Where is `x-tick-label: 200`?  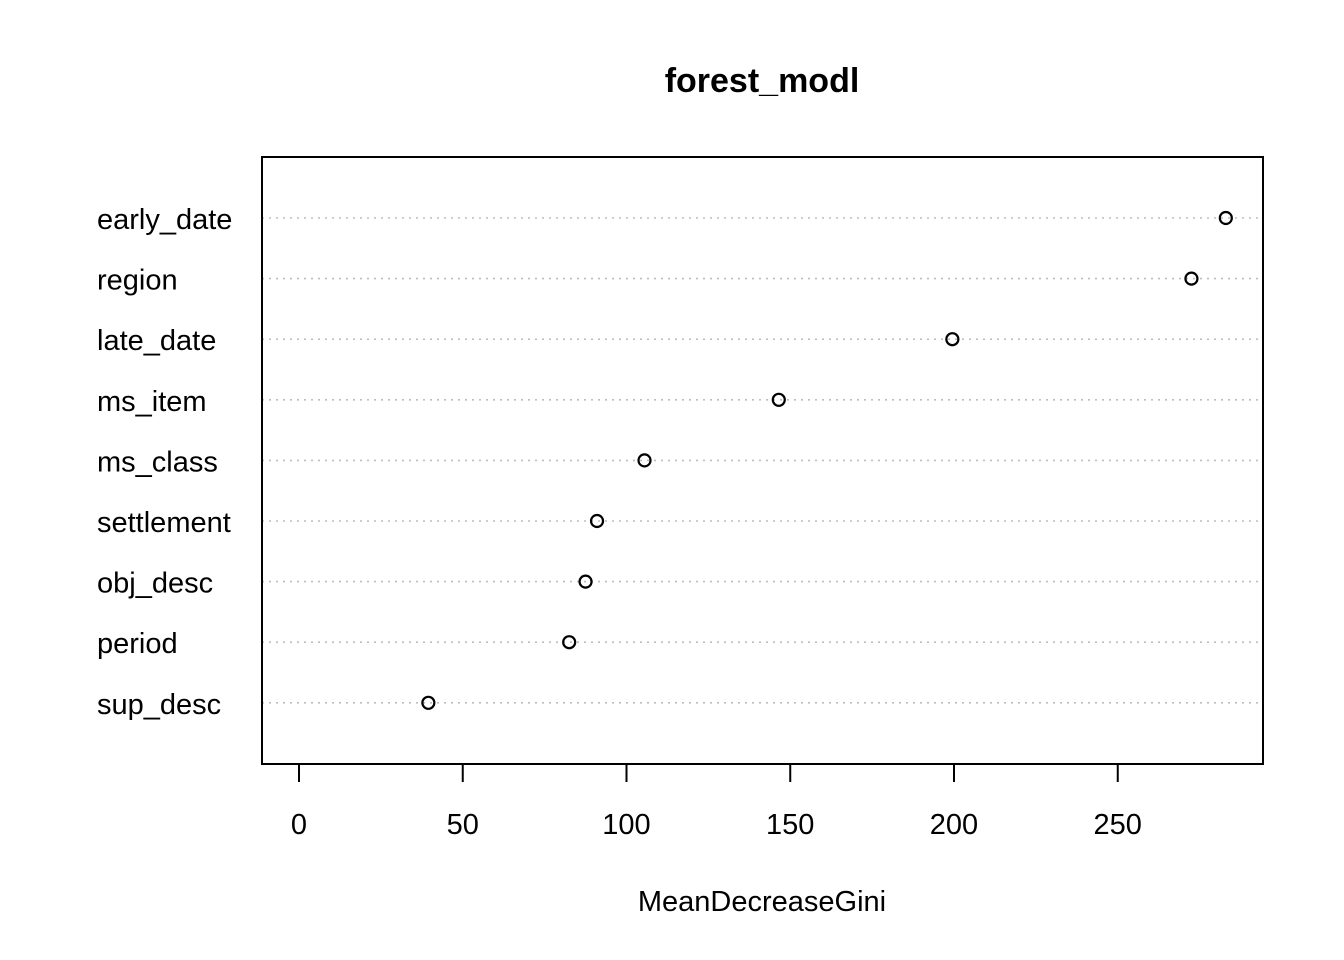
x-tick-label: 200 is located at coordinates (954, 825).